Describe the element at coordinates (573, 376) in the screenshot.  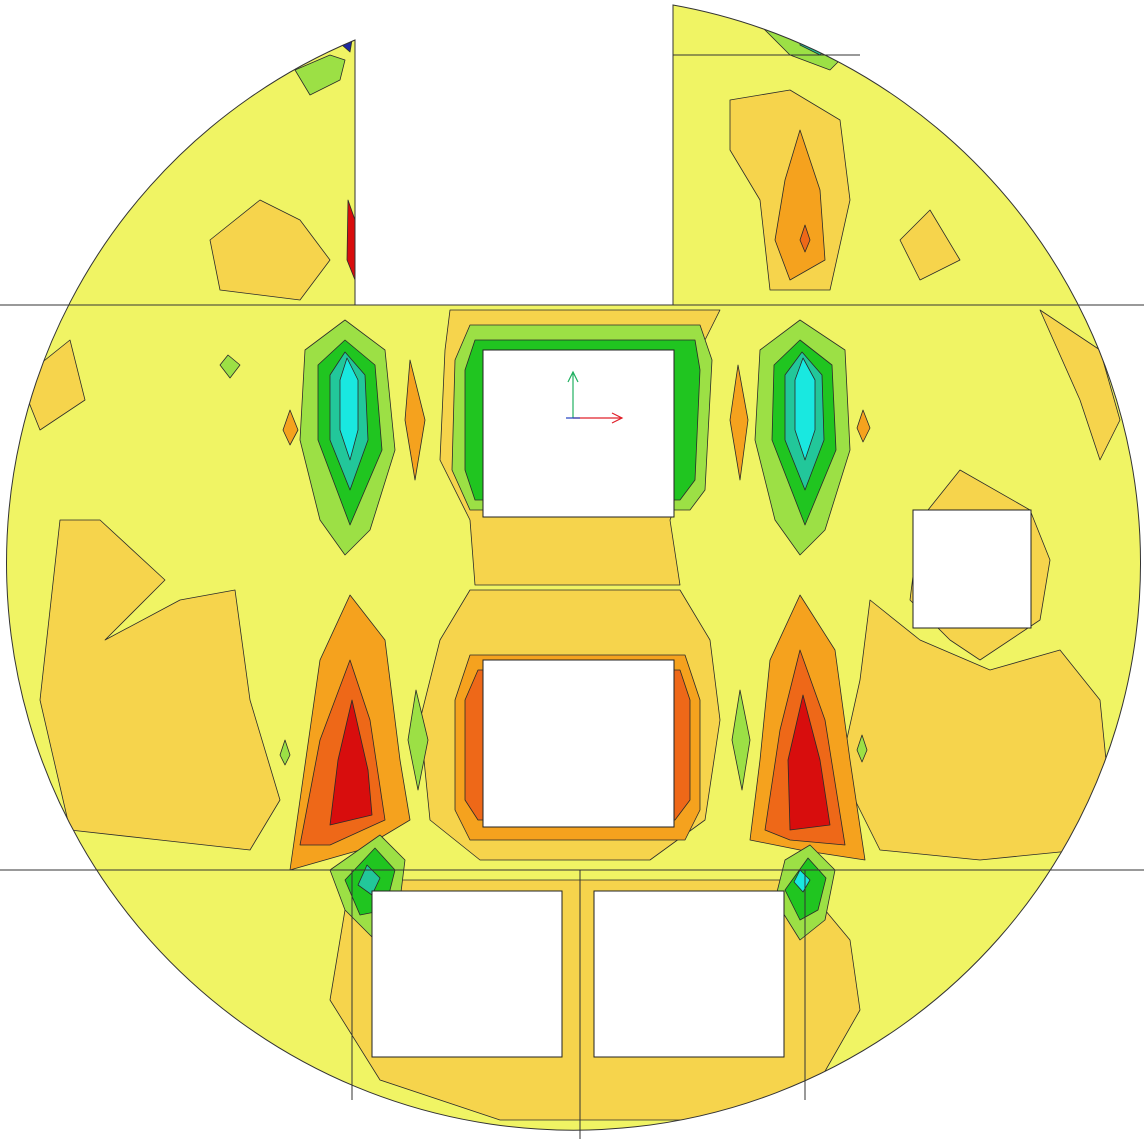
I see `y-axis-head` at that location.